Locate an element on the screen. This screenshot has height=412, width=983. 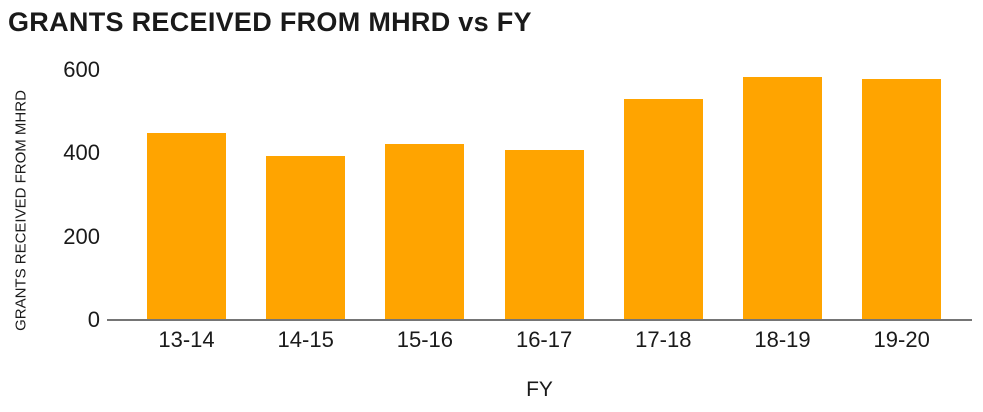
x-tick-label: 14-15 is located at coordinates (305, 339).